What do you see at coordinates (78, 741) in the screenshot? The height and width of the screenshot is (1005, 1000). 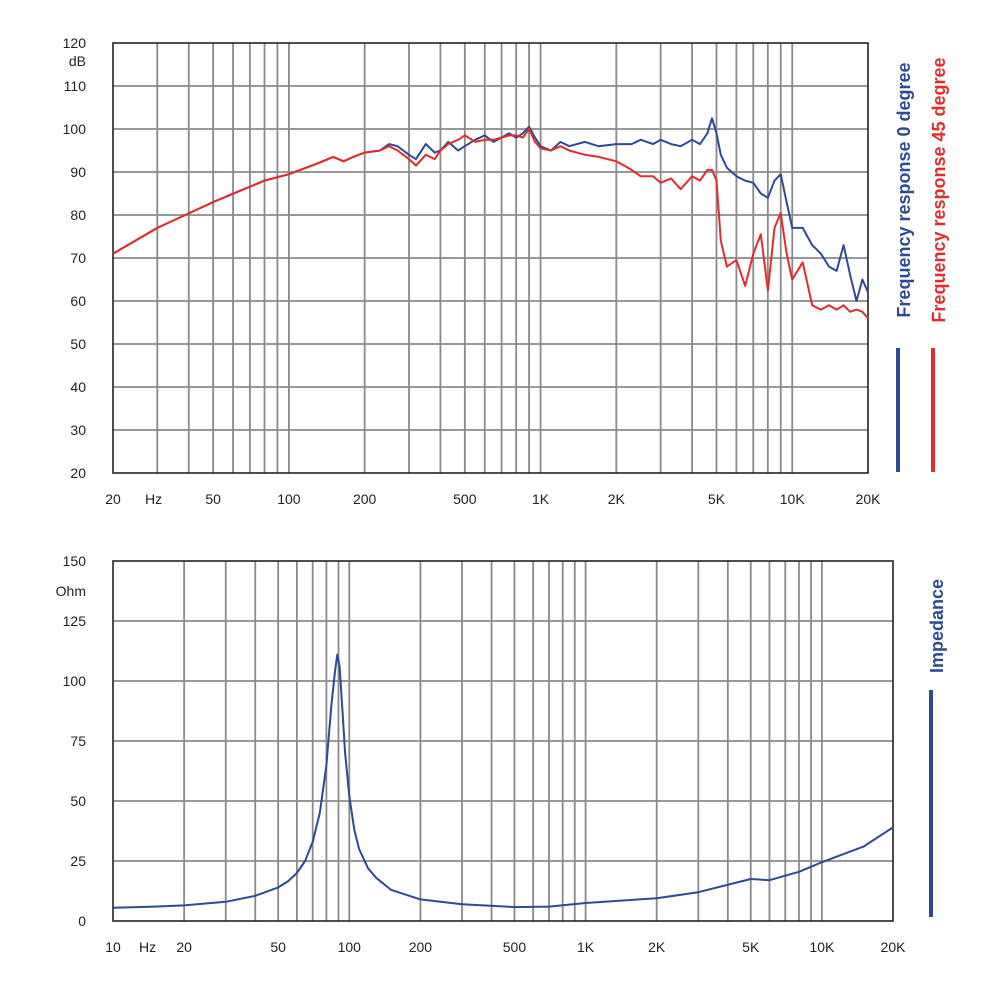 I see `imp-y-tick-label: 75` at bounding box center [78, 741].